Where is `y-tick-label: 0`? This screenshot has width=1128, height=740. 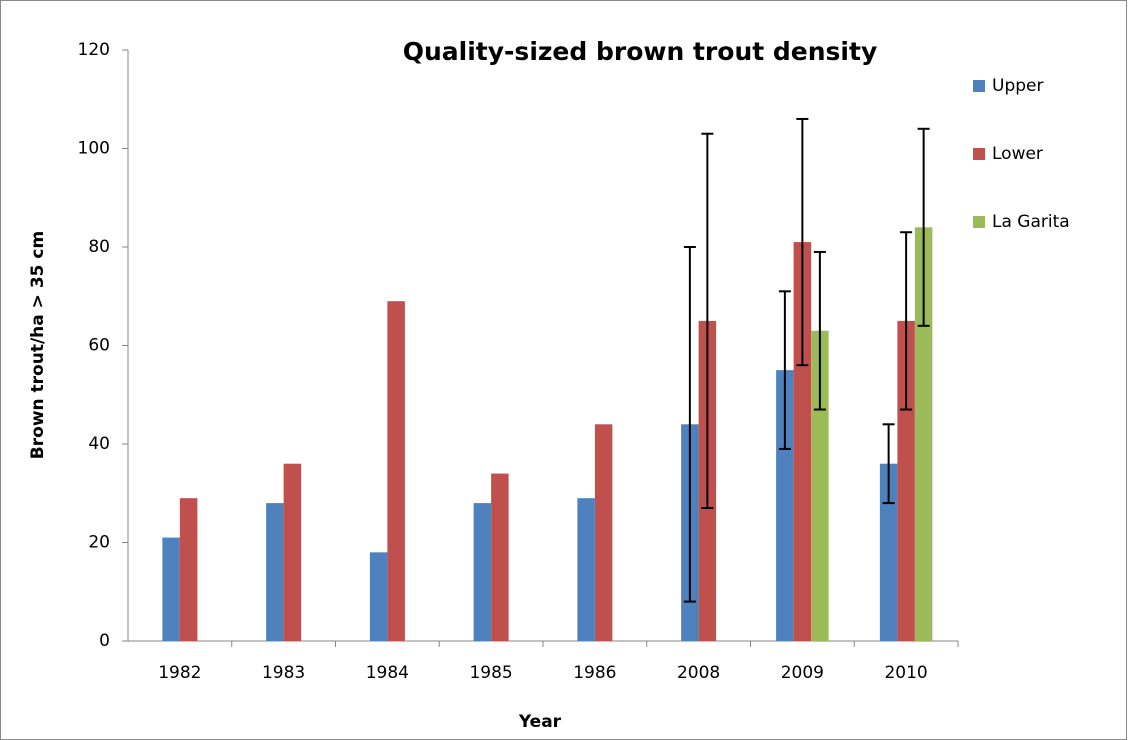 y-tick-label: 0 is located at coordinates (104, 641).